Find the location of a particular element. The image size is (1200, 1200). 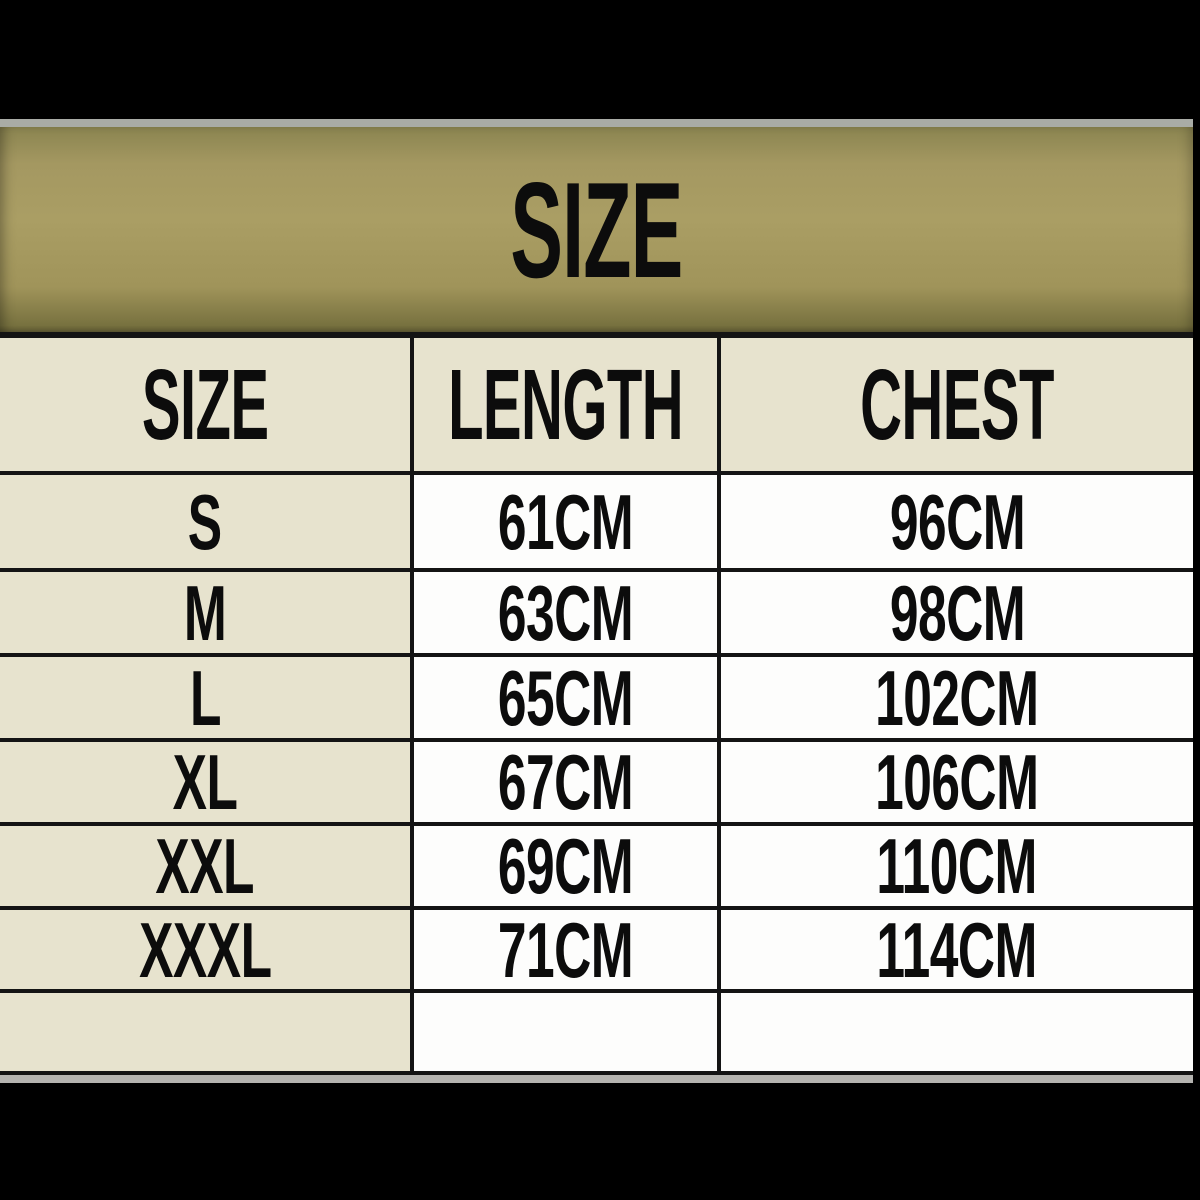

row-l-size-label: L is located at coordinates (205, 697).